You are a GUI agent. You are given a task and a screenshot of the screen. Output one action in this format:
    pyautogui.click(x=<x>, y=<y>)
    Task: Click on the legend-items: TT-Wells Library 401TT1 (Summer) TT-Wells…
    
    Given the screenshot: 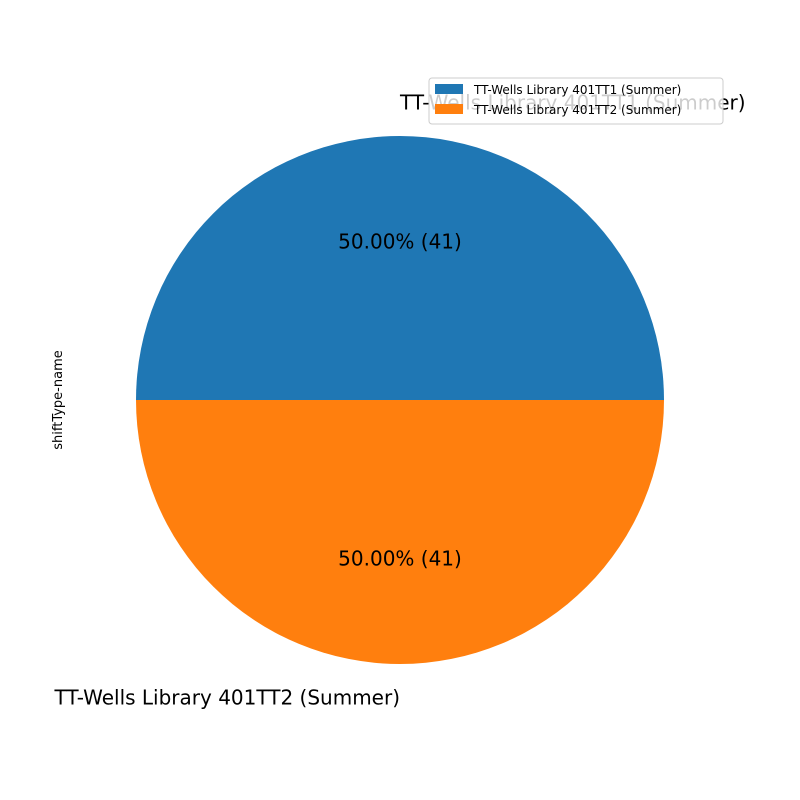 What is the action you would take?
    pyautogui.click(x=558, y=100)
    